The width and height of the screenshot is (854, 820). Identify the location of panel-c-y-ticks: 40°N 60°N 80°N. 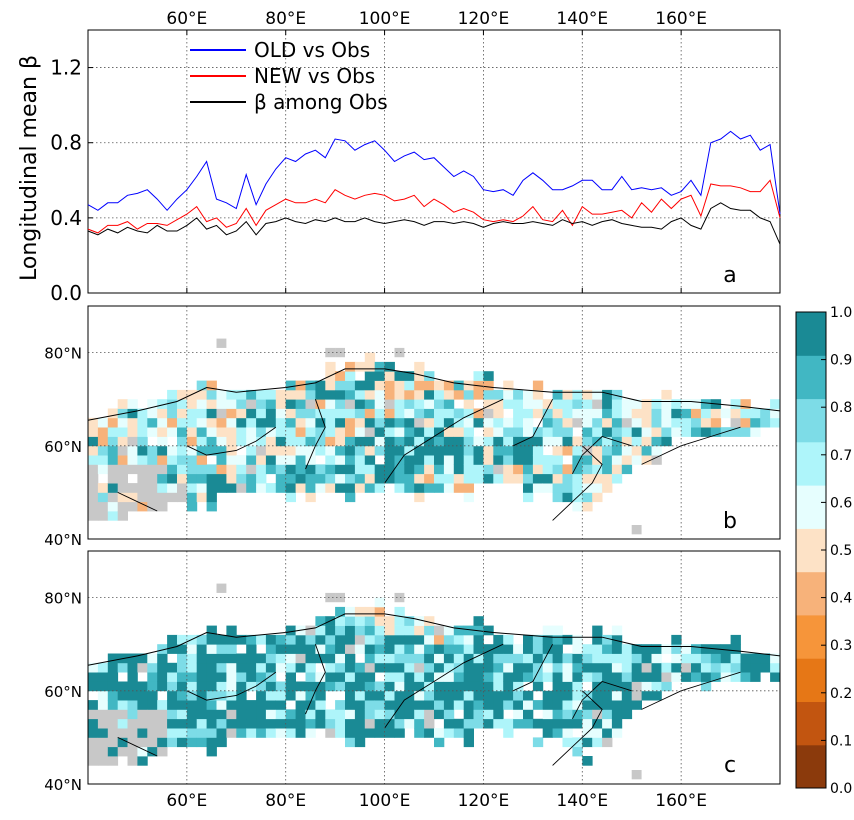
(63, 692).